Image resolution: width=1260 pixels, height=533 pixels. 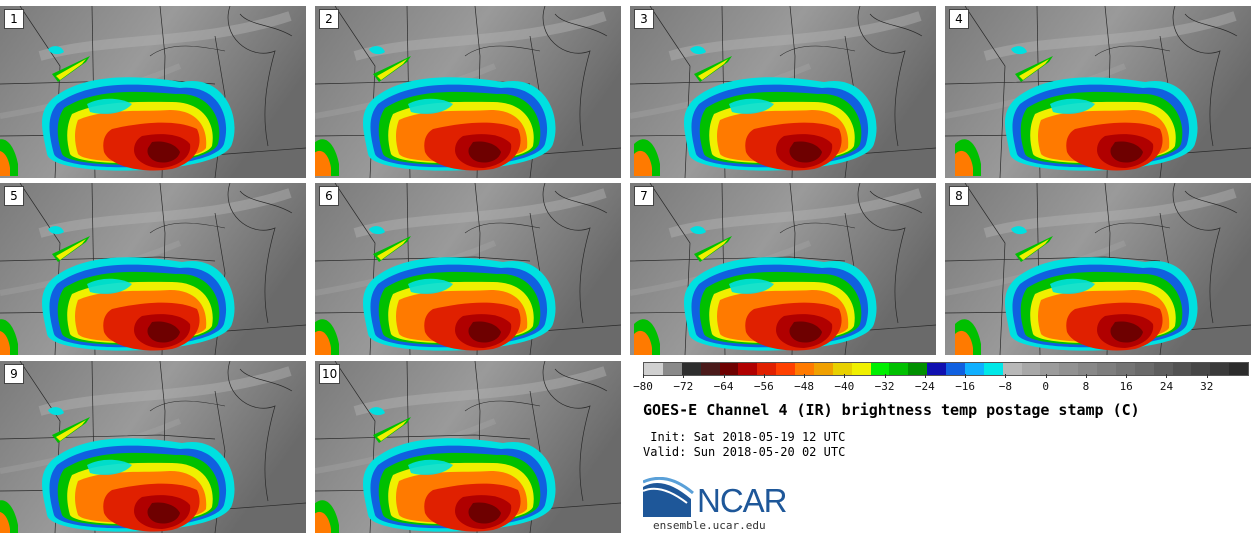 I want to click on colorbar-tick-label: 0, so click(x=1045, y=386).